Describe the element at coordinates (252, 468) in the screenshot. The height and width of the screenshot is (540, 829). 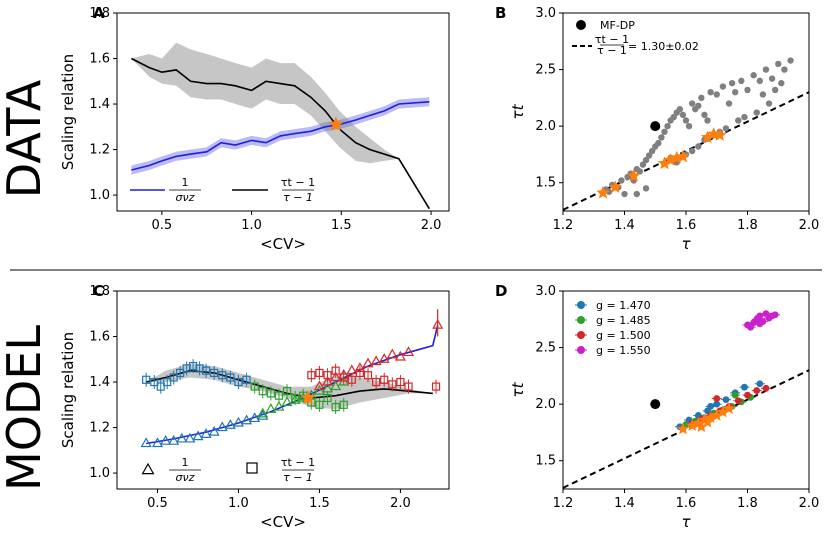
I see `legend-square-marker` at that location.